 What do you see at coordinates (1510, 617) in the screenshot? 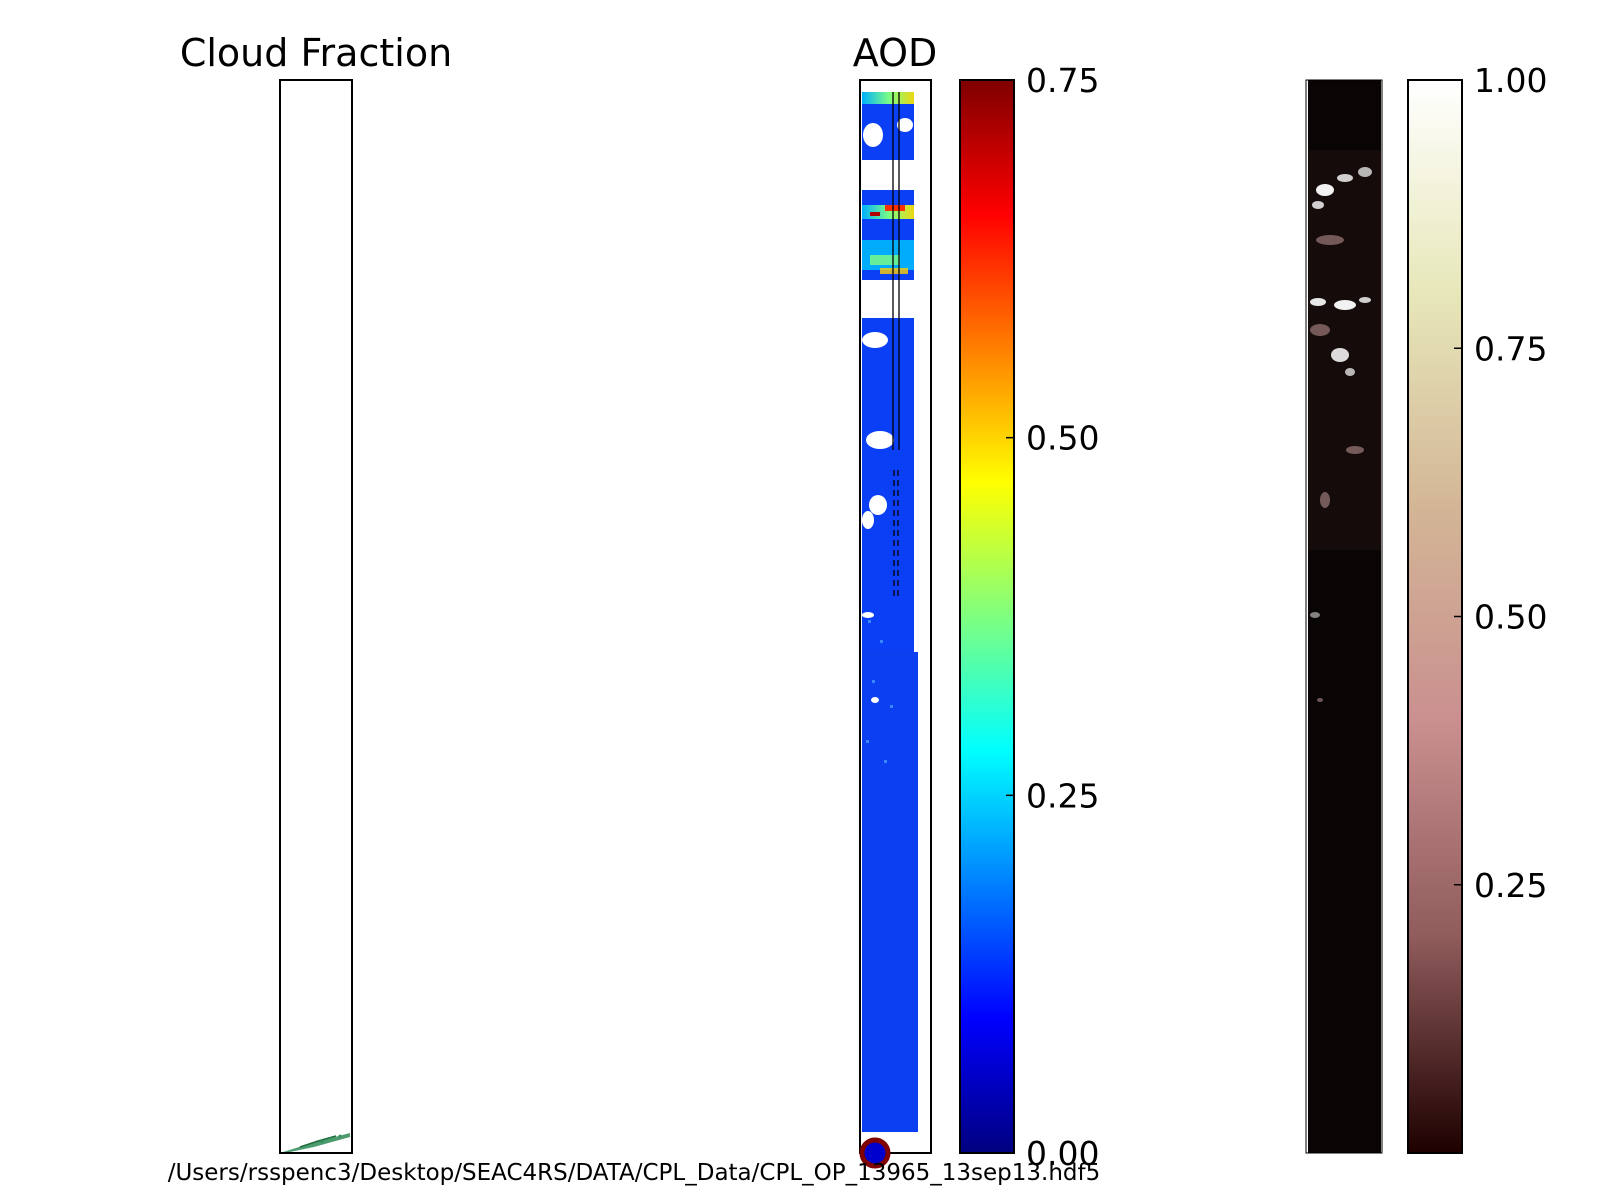
I see `cloud-image-colorbar-tick-label: 0.50` at bounding box center [1510, 617].